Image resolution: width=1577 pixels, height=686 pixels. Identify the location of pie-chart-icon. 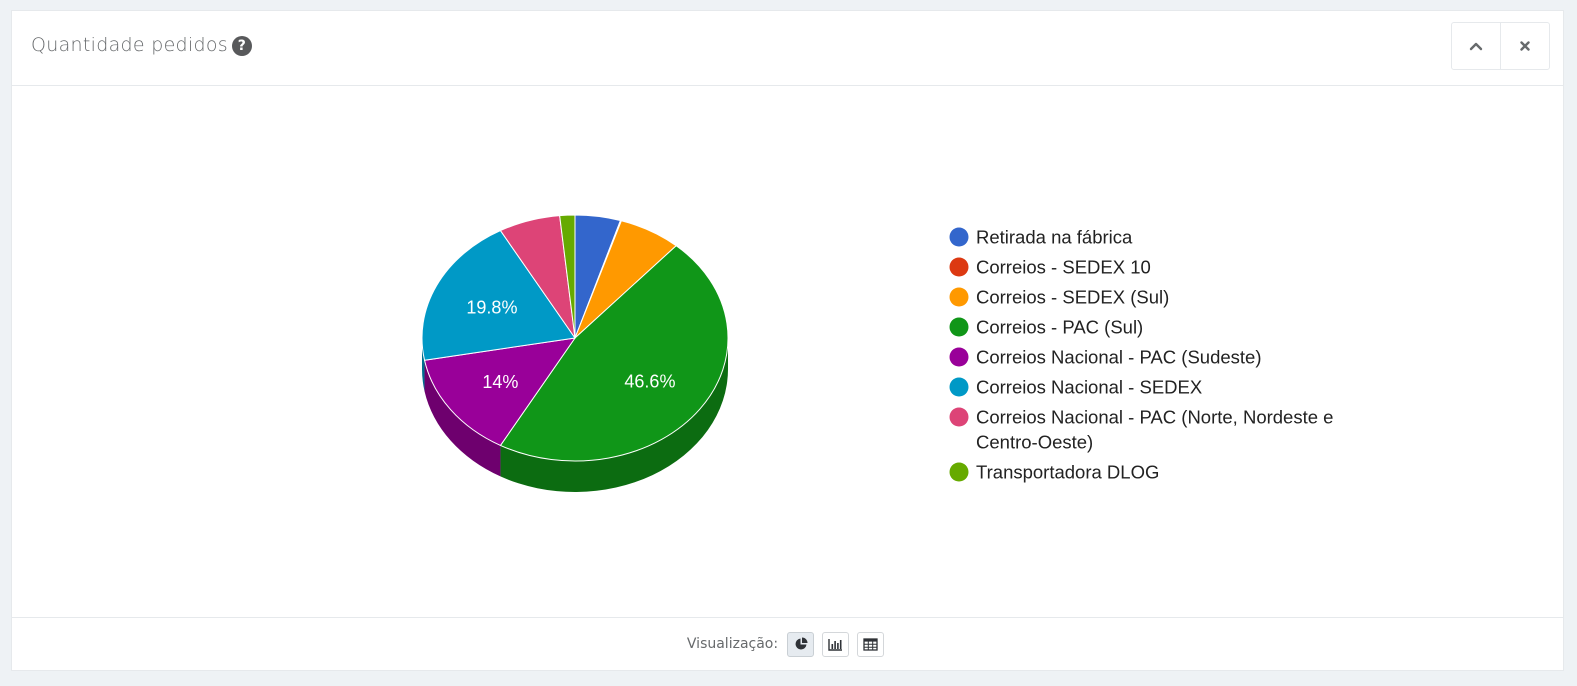
(801, 643).